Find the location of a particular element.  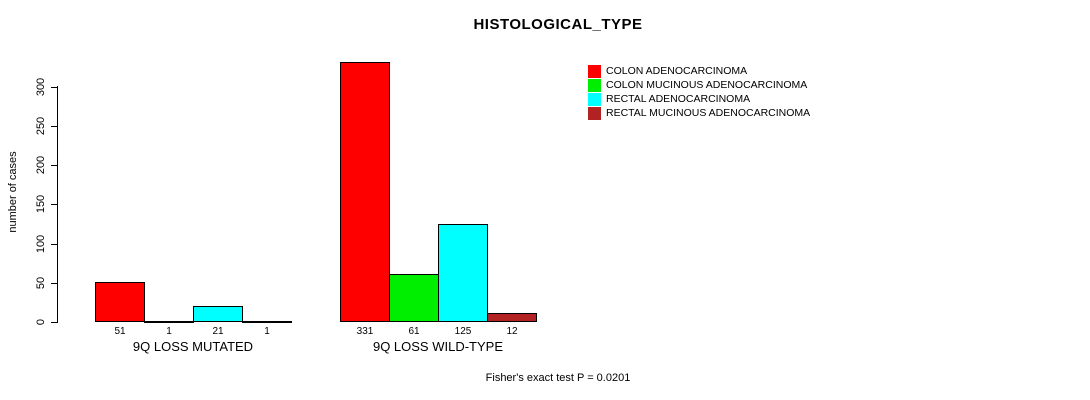

legend-item: RECTAL MUCINOUS ADENOCARCINOMA is located at coordinates (699, 113).